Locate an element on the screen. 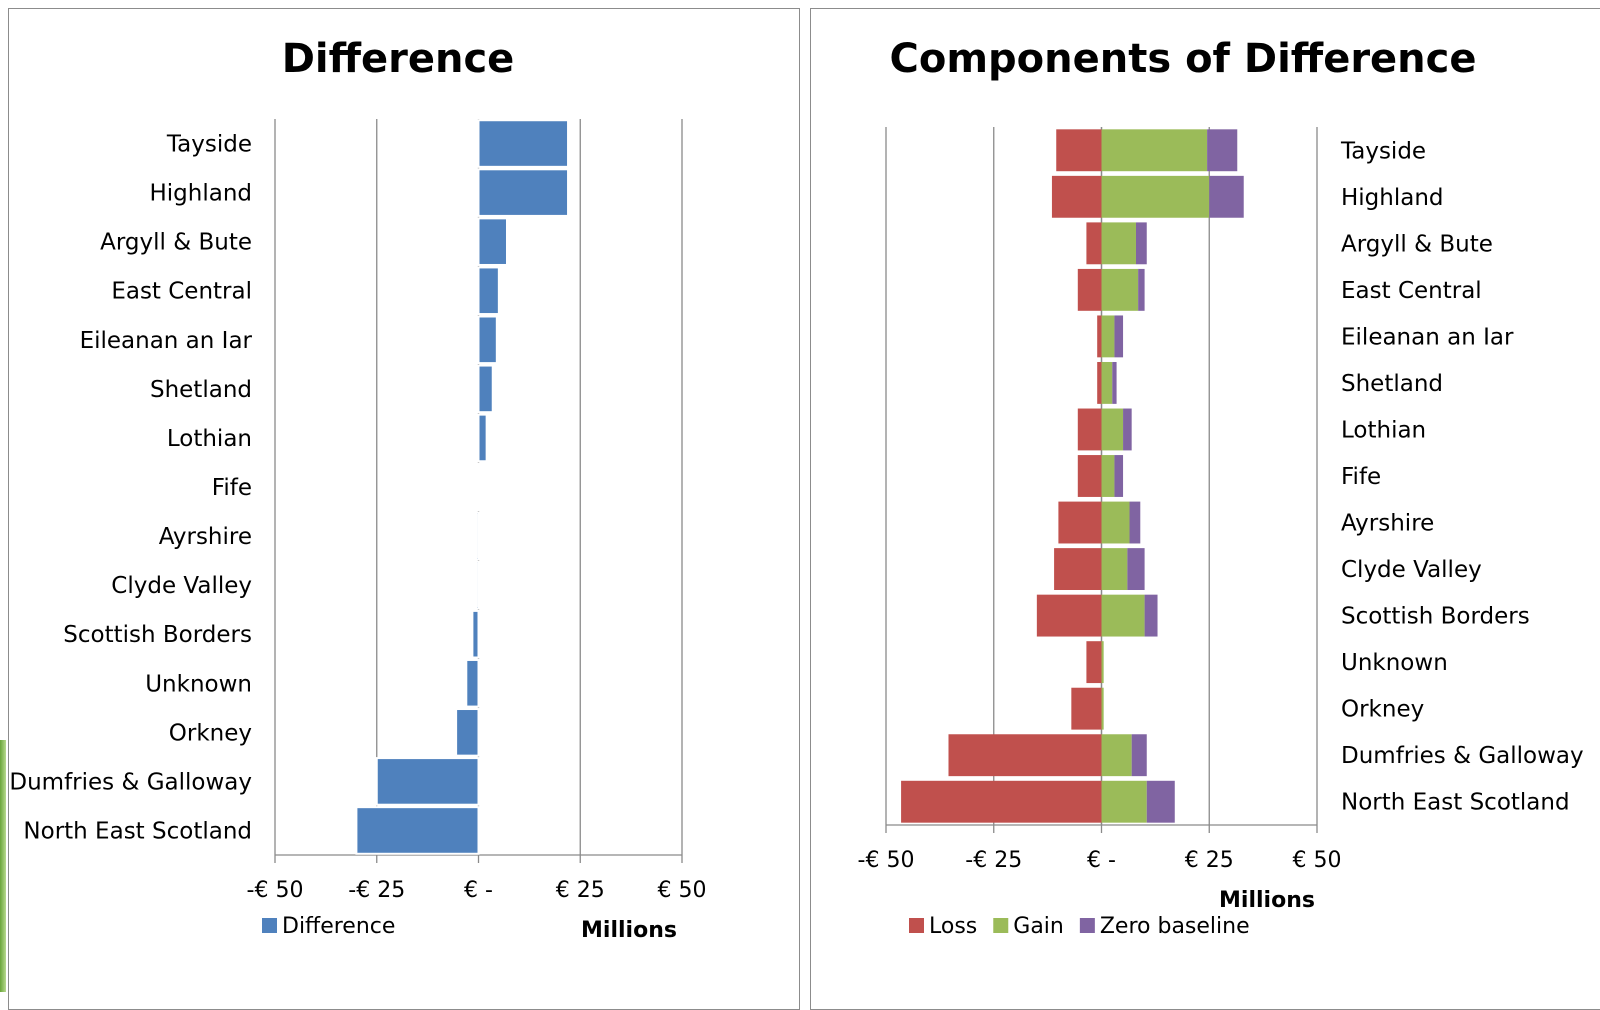 The image size is (1600, 1010). bar-gain-scottish-borders is located at coordinates (1123, 615).